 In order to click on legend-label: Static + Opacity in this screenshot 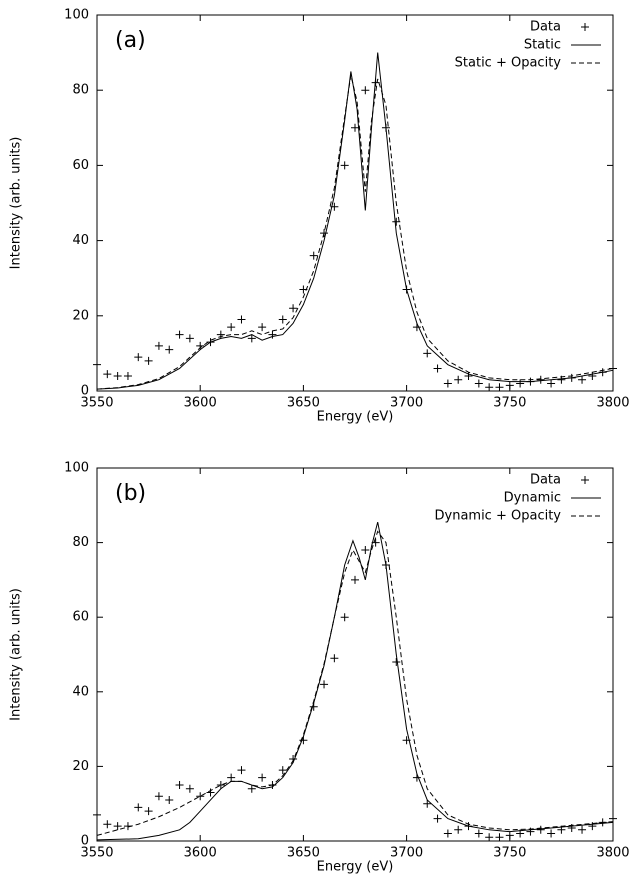, I will do `click(508, 63)`.